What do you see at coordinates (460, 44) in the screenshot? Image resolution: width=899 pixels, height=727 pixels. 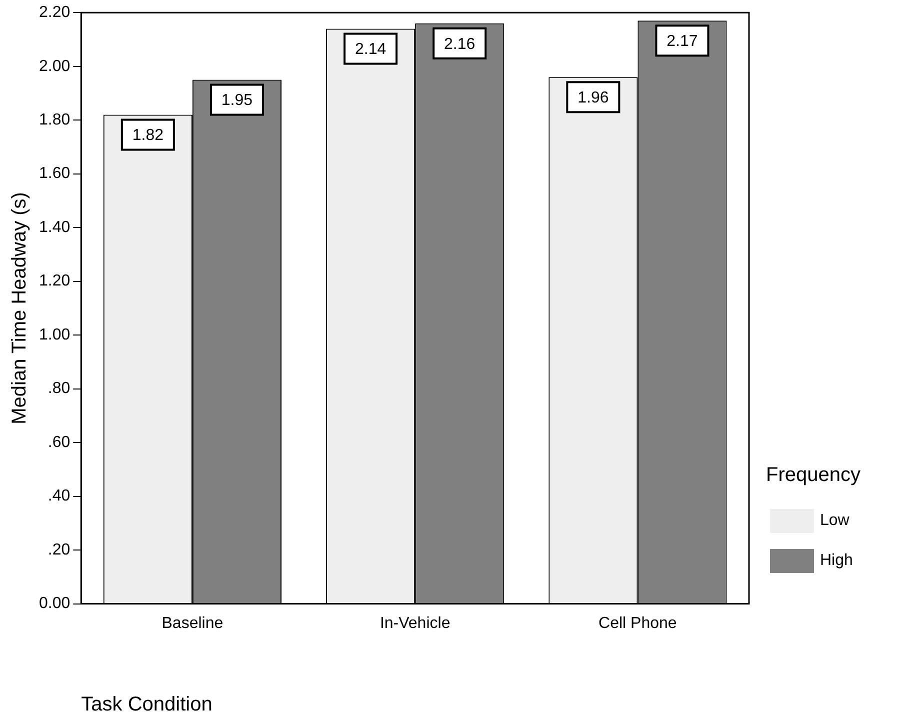 I see `data-label: 2.16` at bounding box center [460, 44].